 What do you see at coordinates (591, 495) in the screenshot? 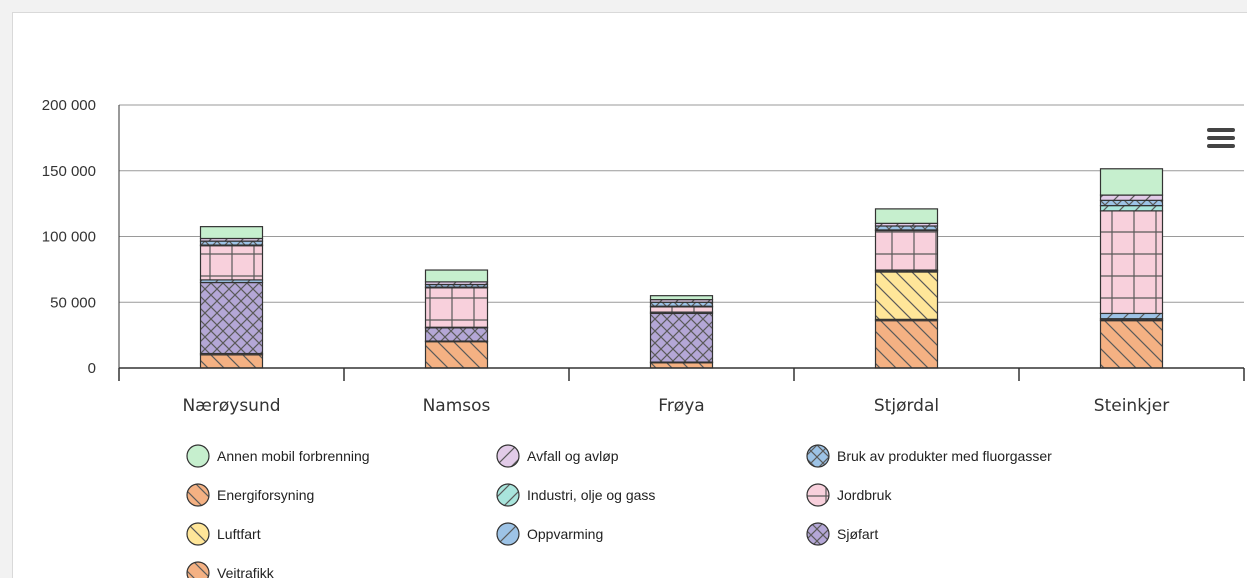
I see `legend-label: Industri, olje og gass` at bounding box center [591, 495].